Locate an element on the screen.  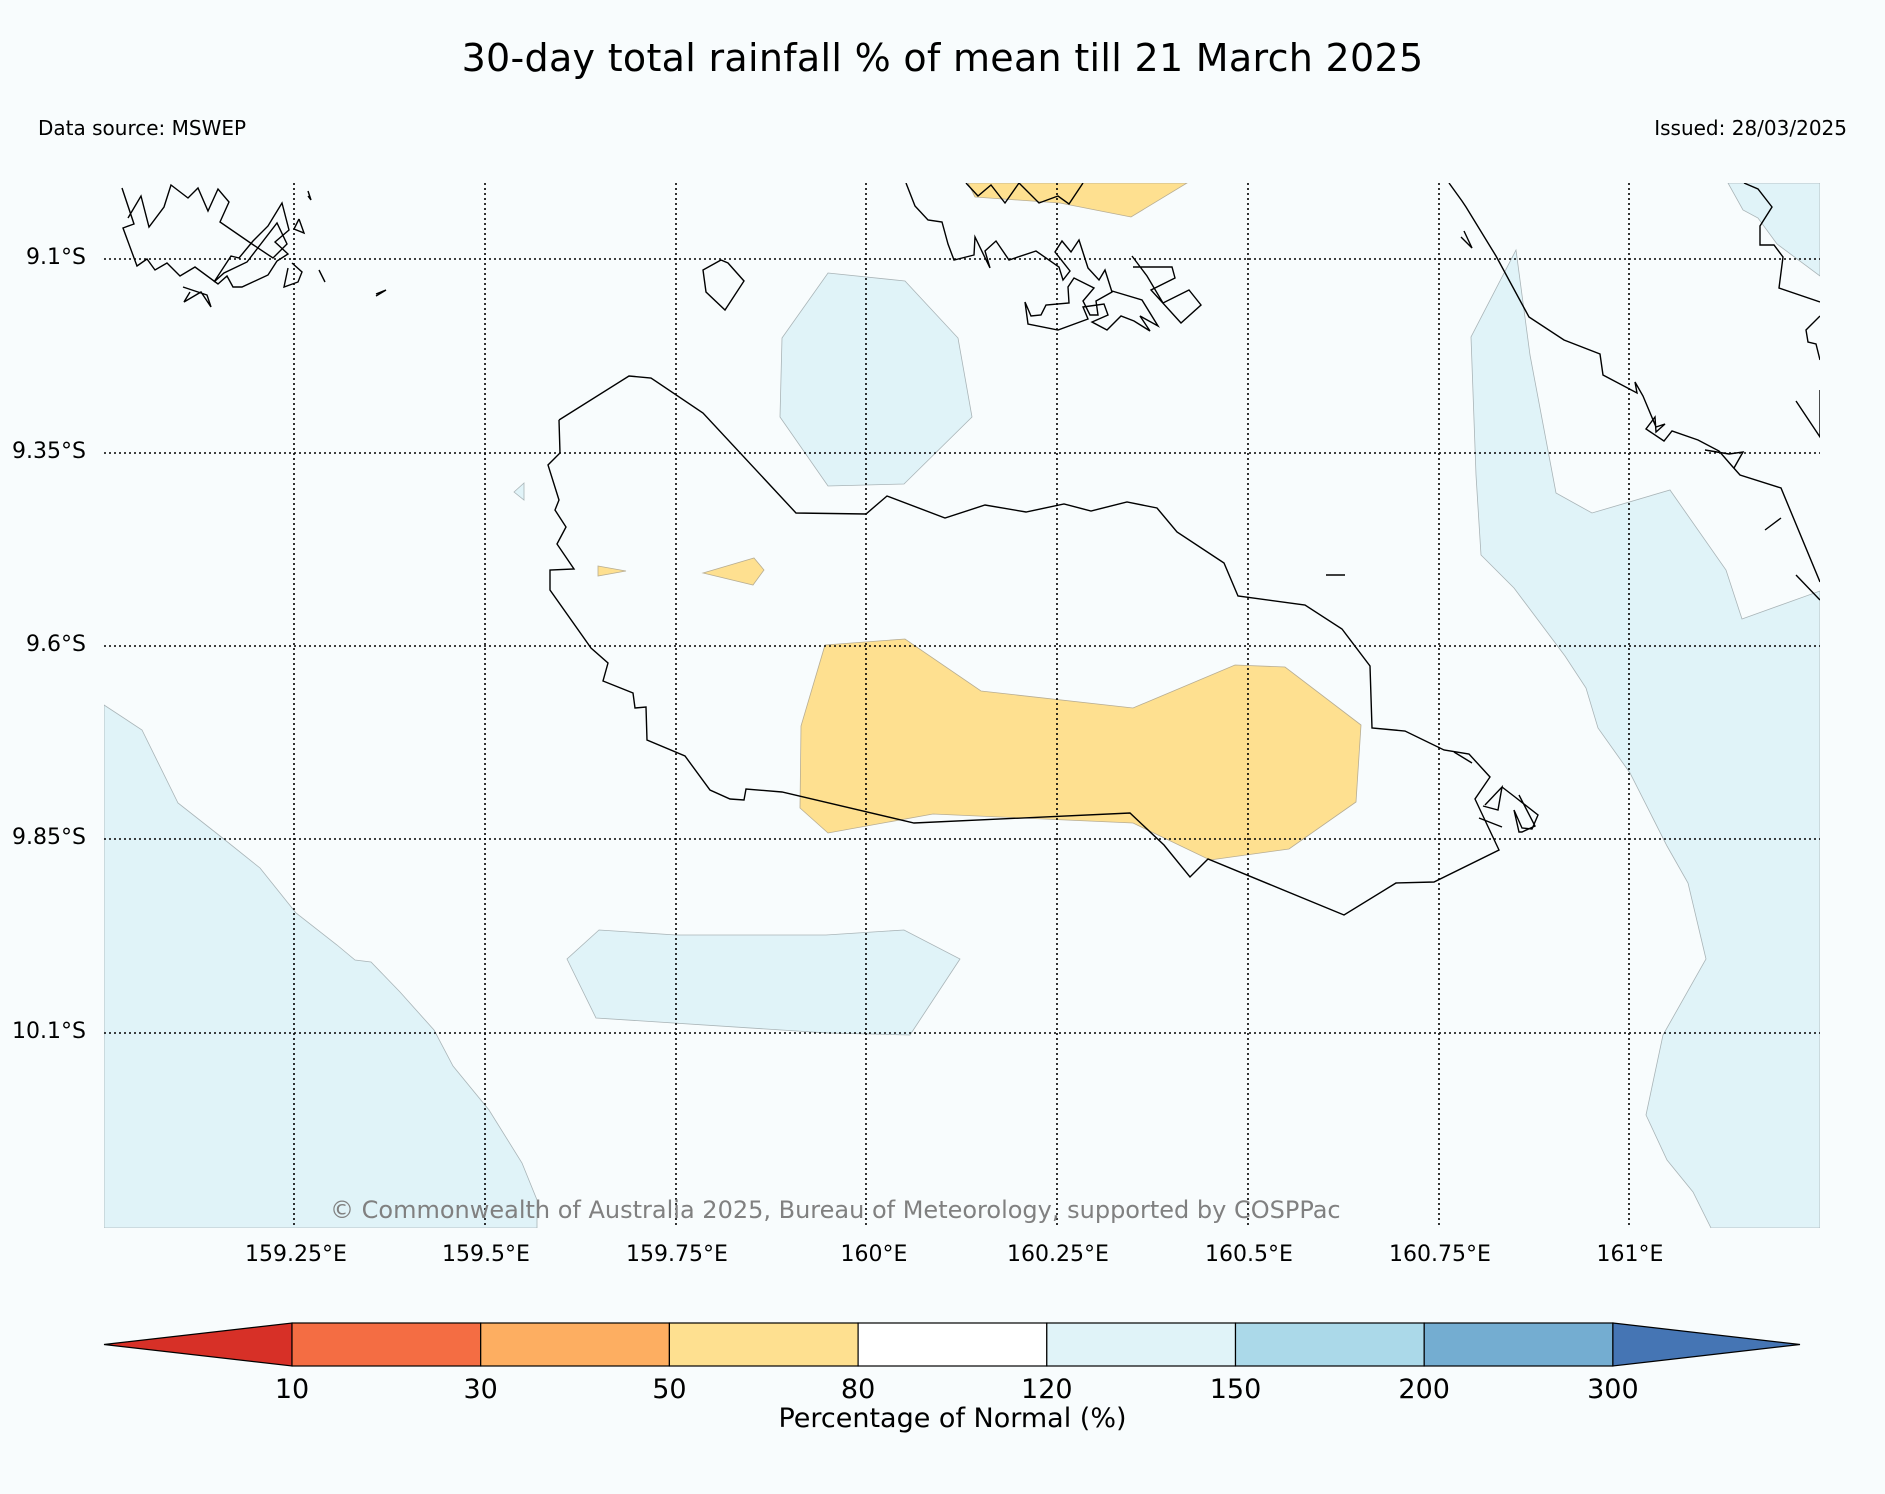
lon-label-160-25: 160.25°E is located at coordinates (1058, 1254).